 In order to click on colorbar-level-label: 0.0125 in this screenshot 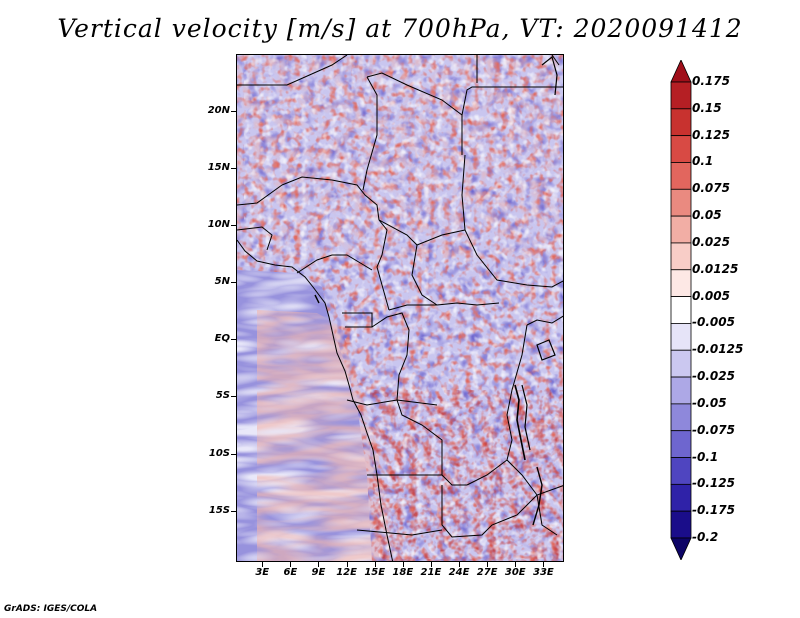, I will do `click(715, 268)`.